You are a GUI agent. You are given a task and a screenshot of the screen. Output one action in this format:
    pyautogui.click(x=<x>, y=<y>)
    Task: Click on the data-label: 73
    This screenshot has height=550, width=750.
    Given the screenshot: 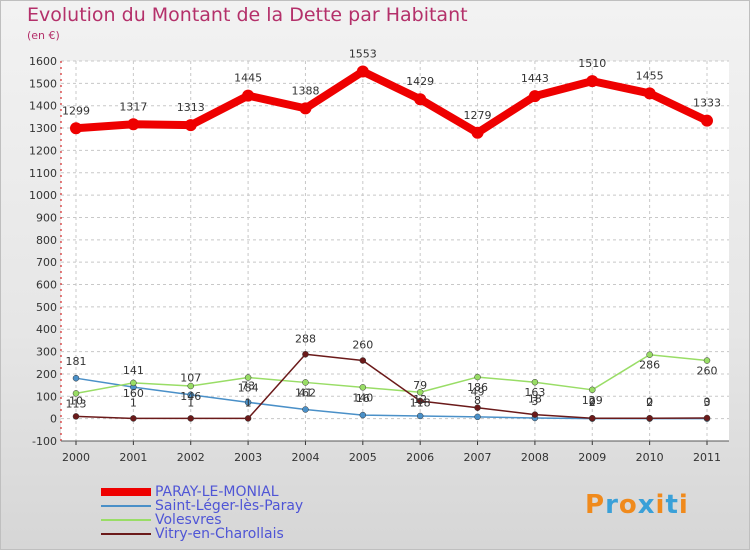 What is the action you would take?
    pyautogui.click(x=248, y=385)
    